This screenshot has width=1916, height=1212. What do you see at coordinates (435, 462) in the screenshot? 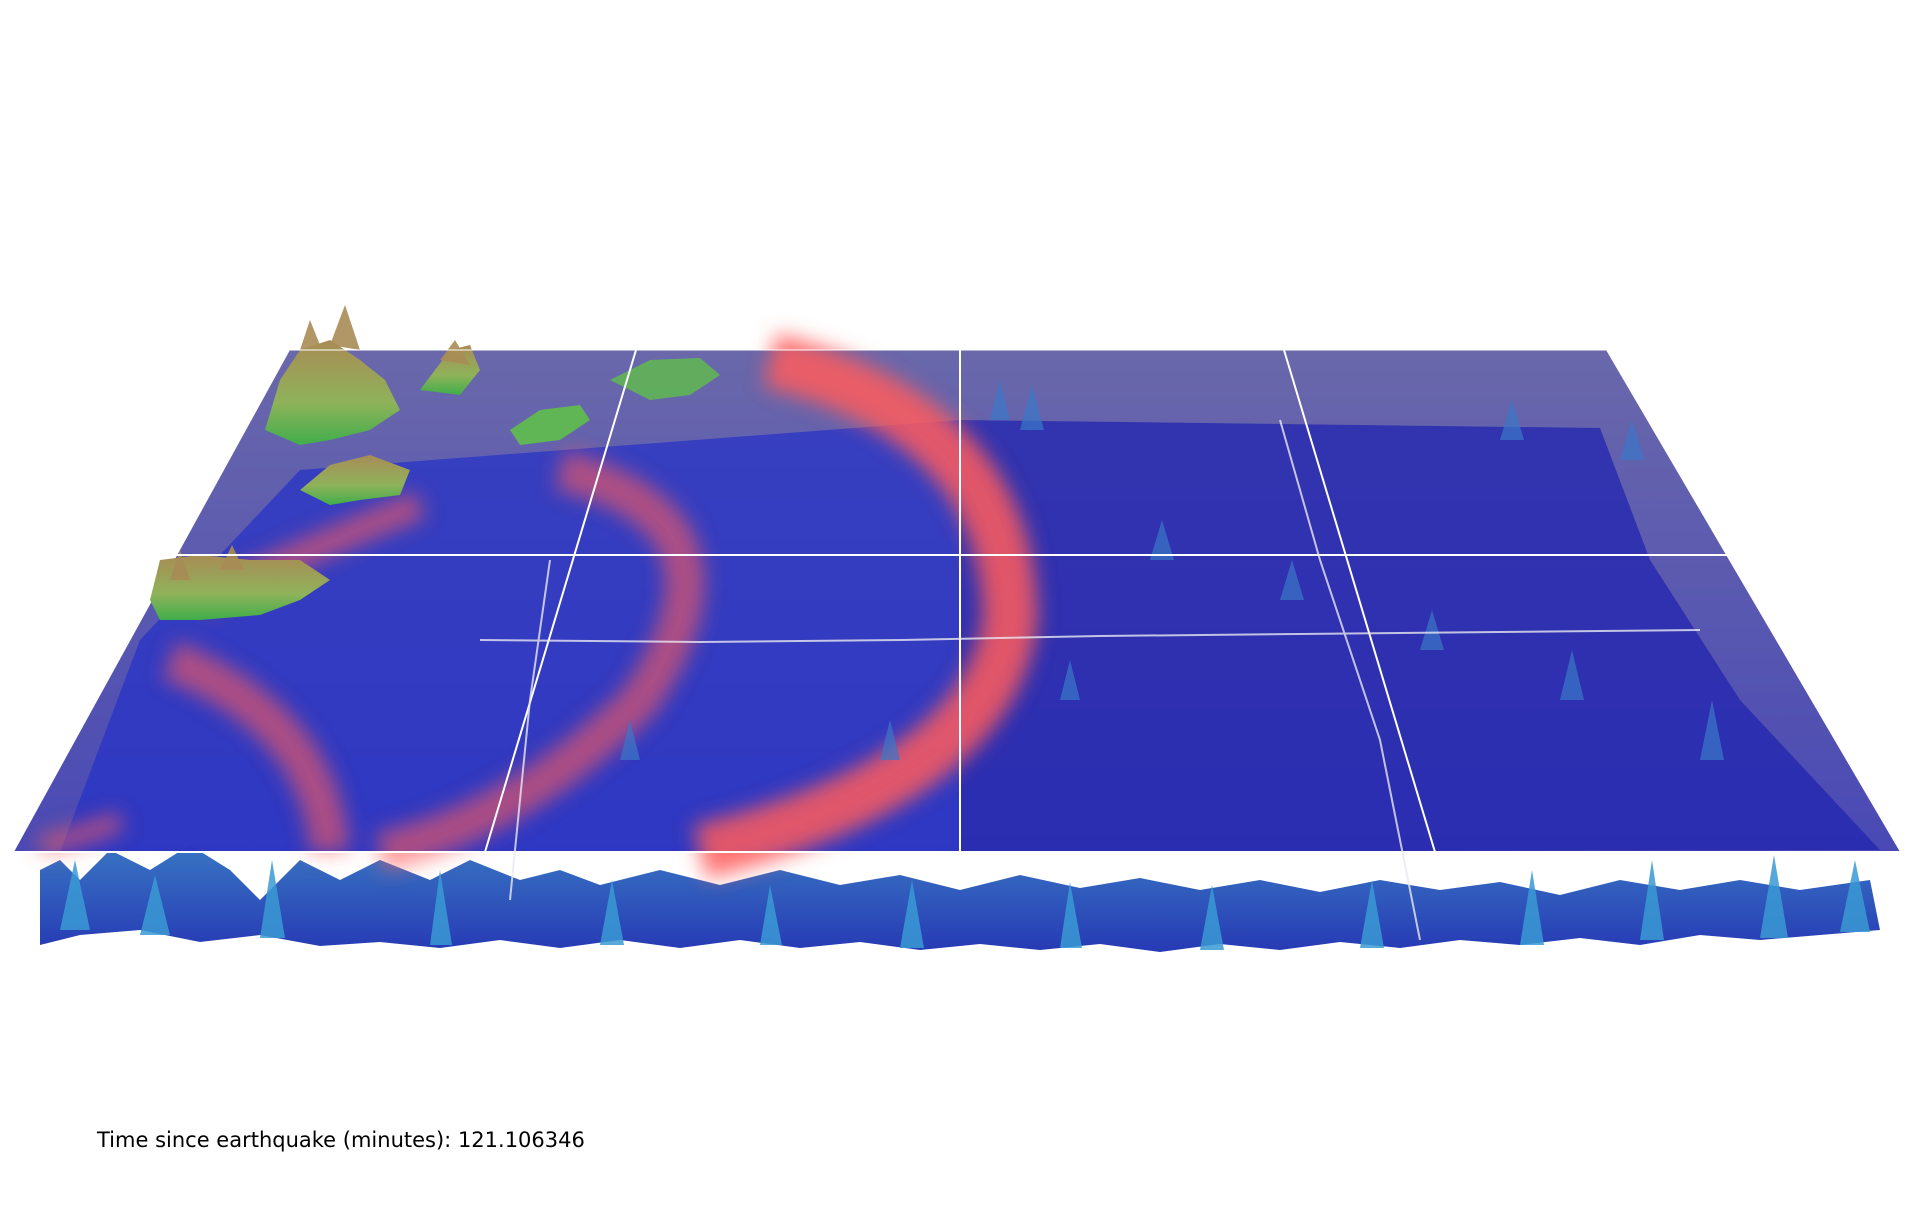
I see `coastline-relief` at bounding box center [435, 462].